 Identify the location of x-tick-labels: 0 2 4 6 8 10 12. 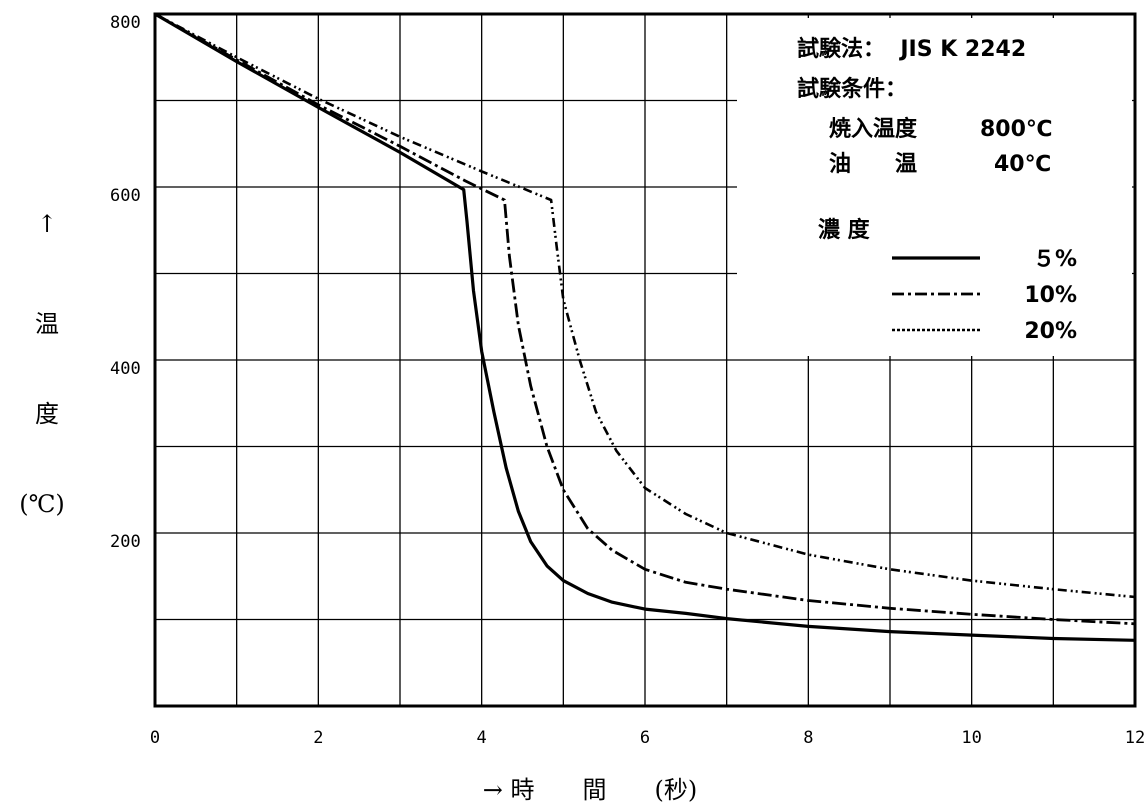
(647, 738).